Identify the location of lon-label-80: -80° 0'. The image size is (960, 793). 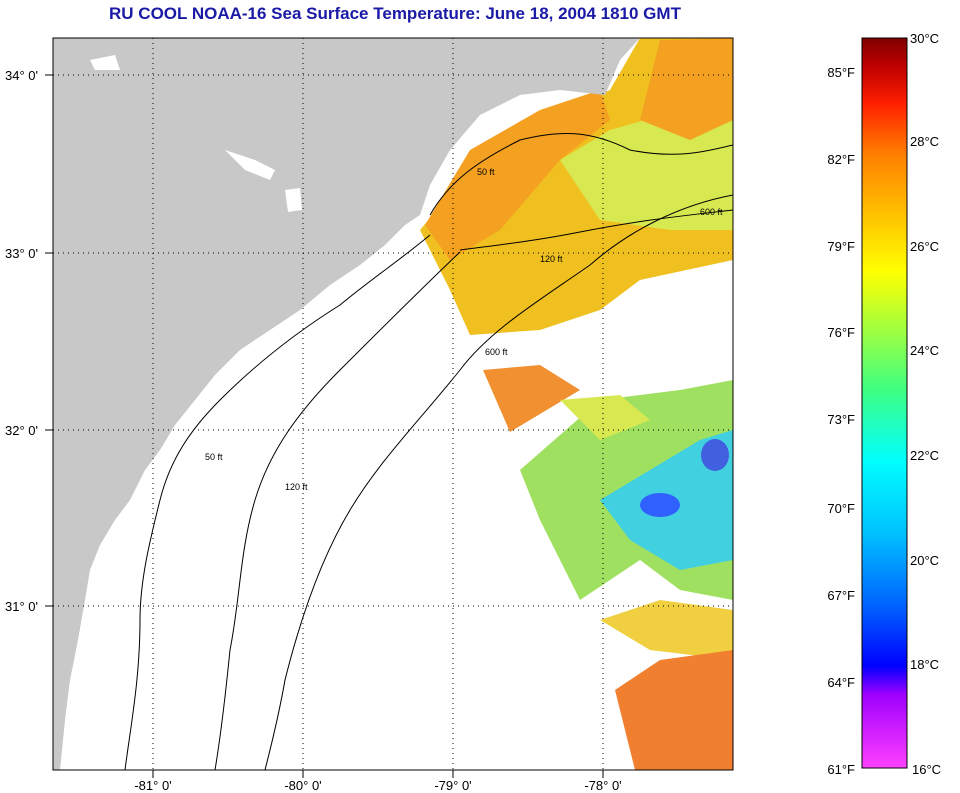
(302, 785).